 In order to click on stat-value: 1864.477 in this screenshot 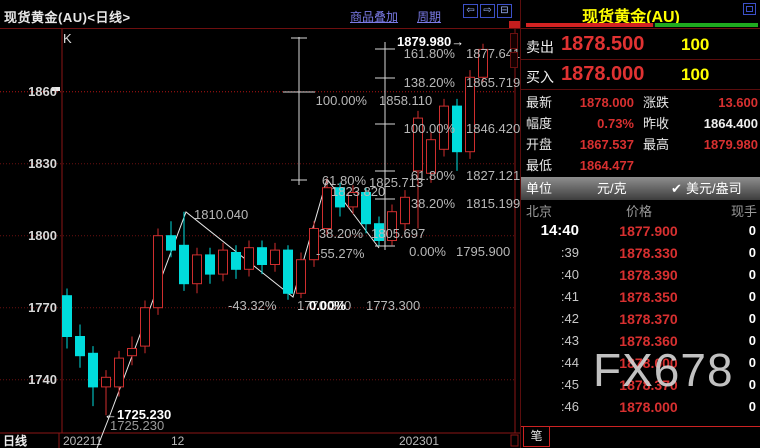, I will do `click(606, 165)`.